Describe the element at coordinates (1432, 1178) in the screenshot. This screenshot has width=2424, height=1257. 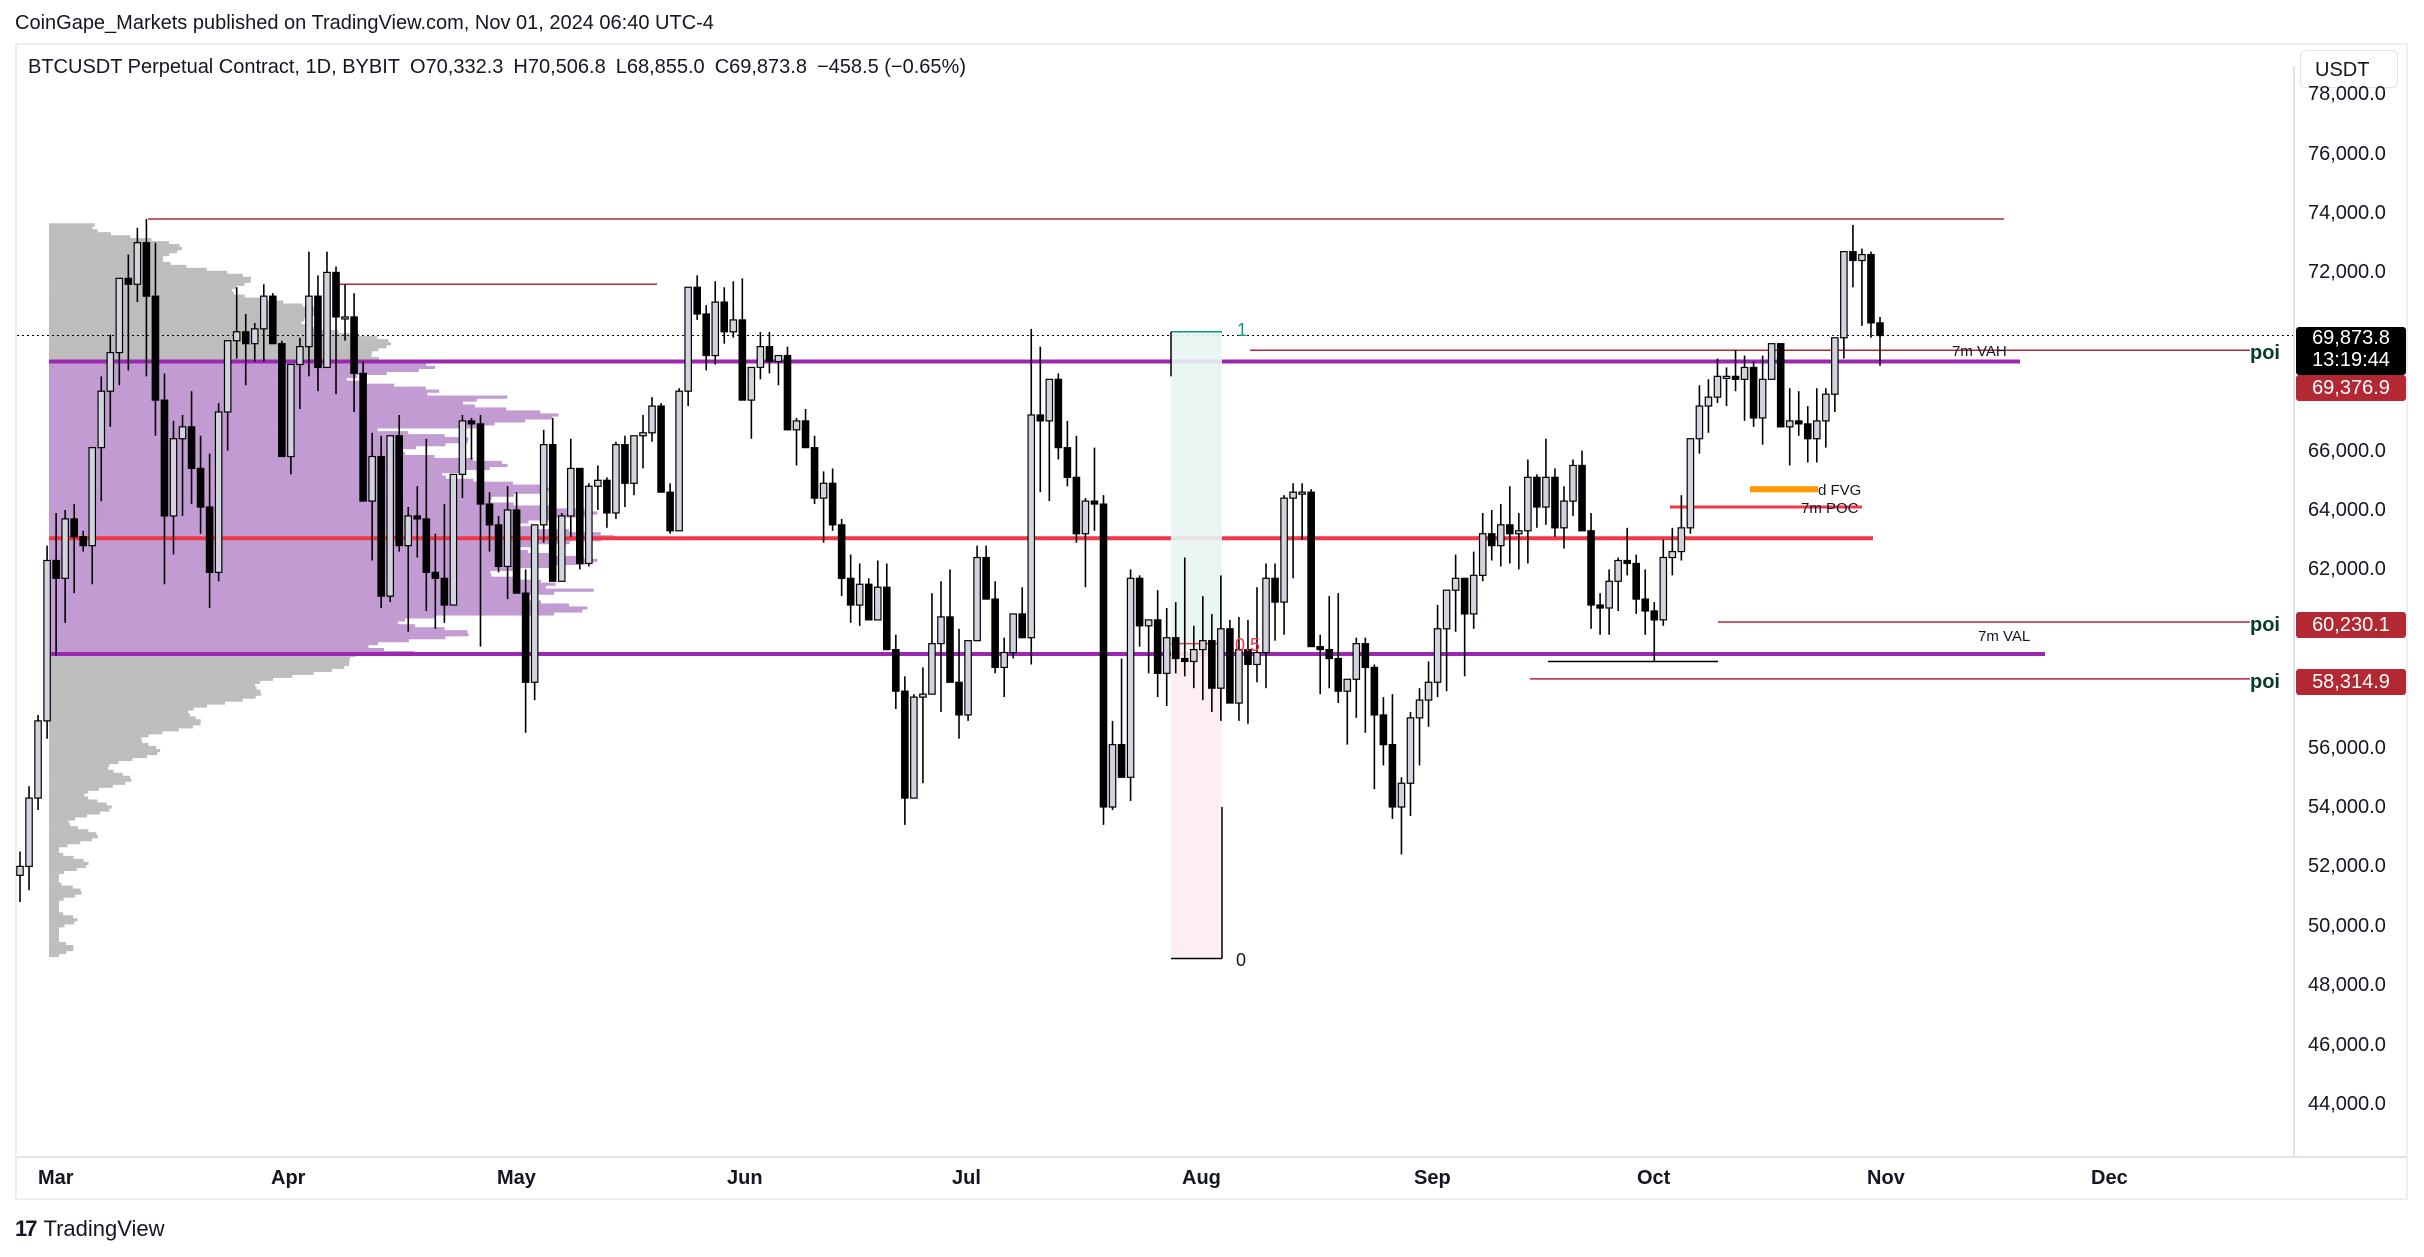
I see `time-tick: Sep` at that location.